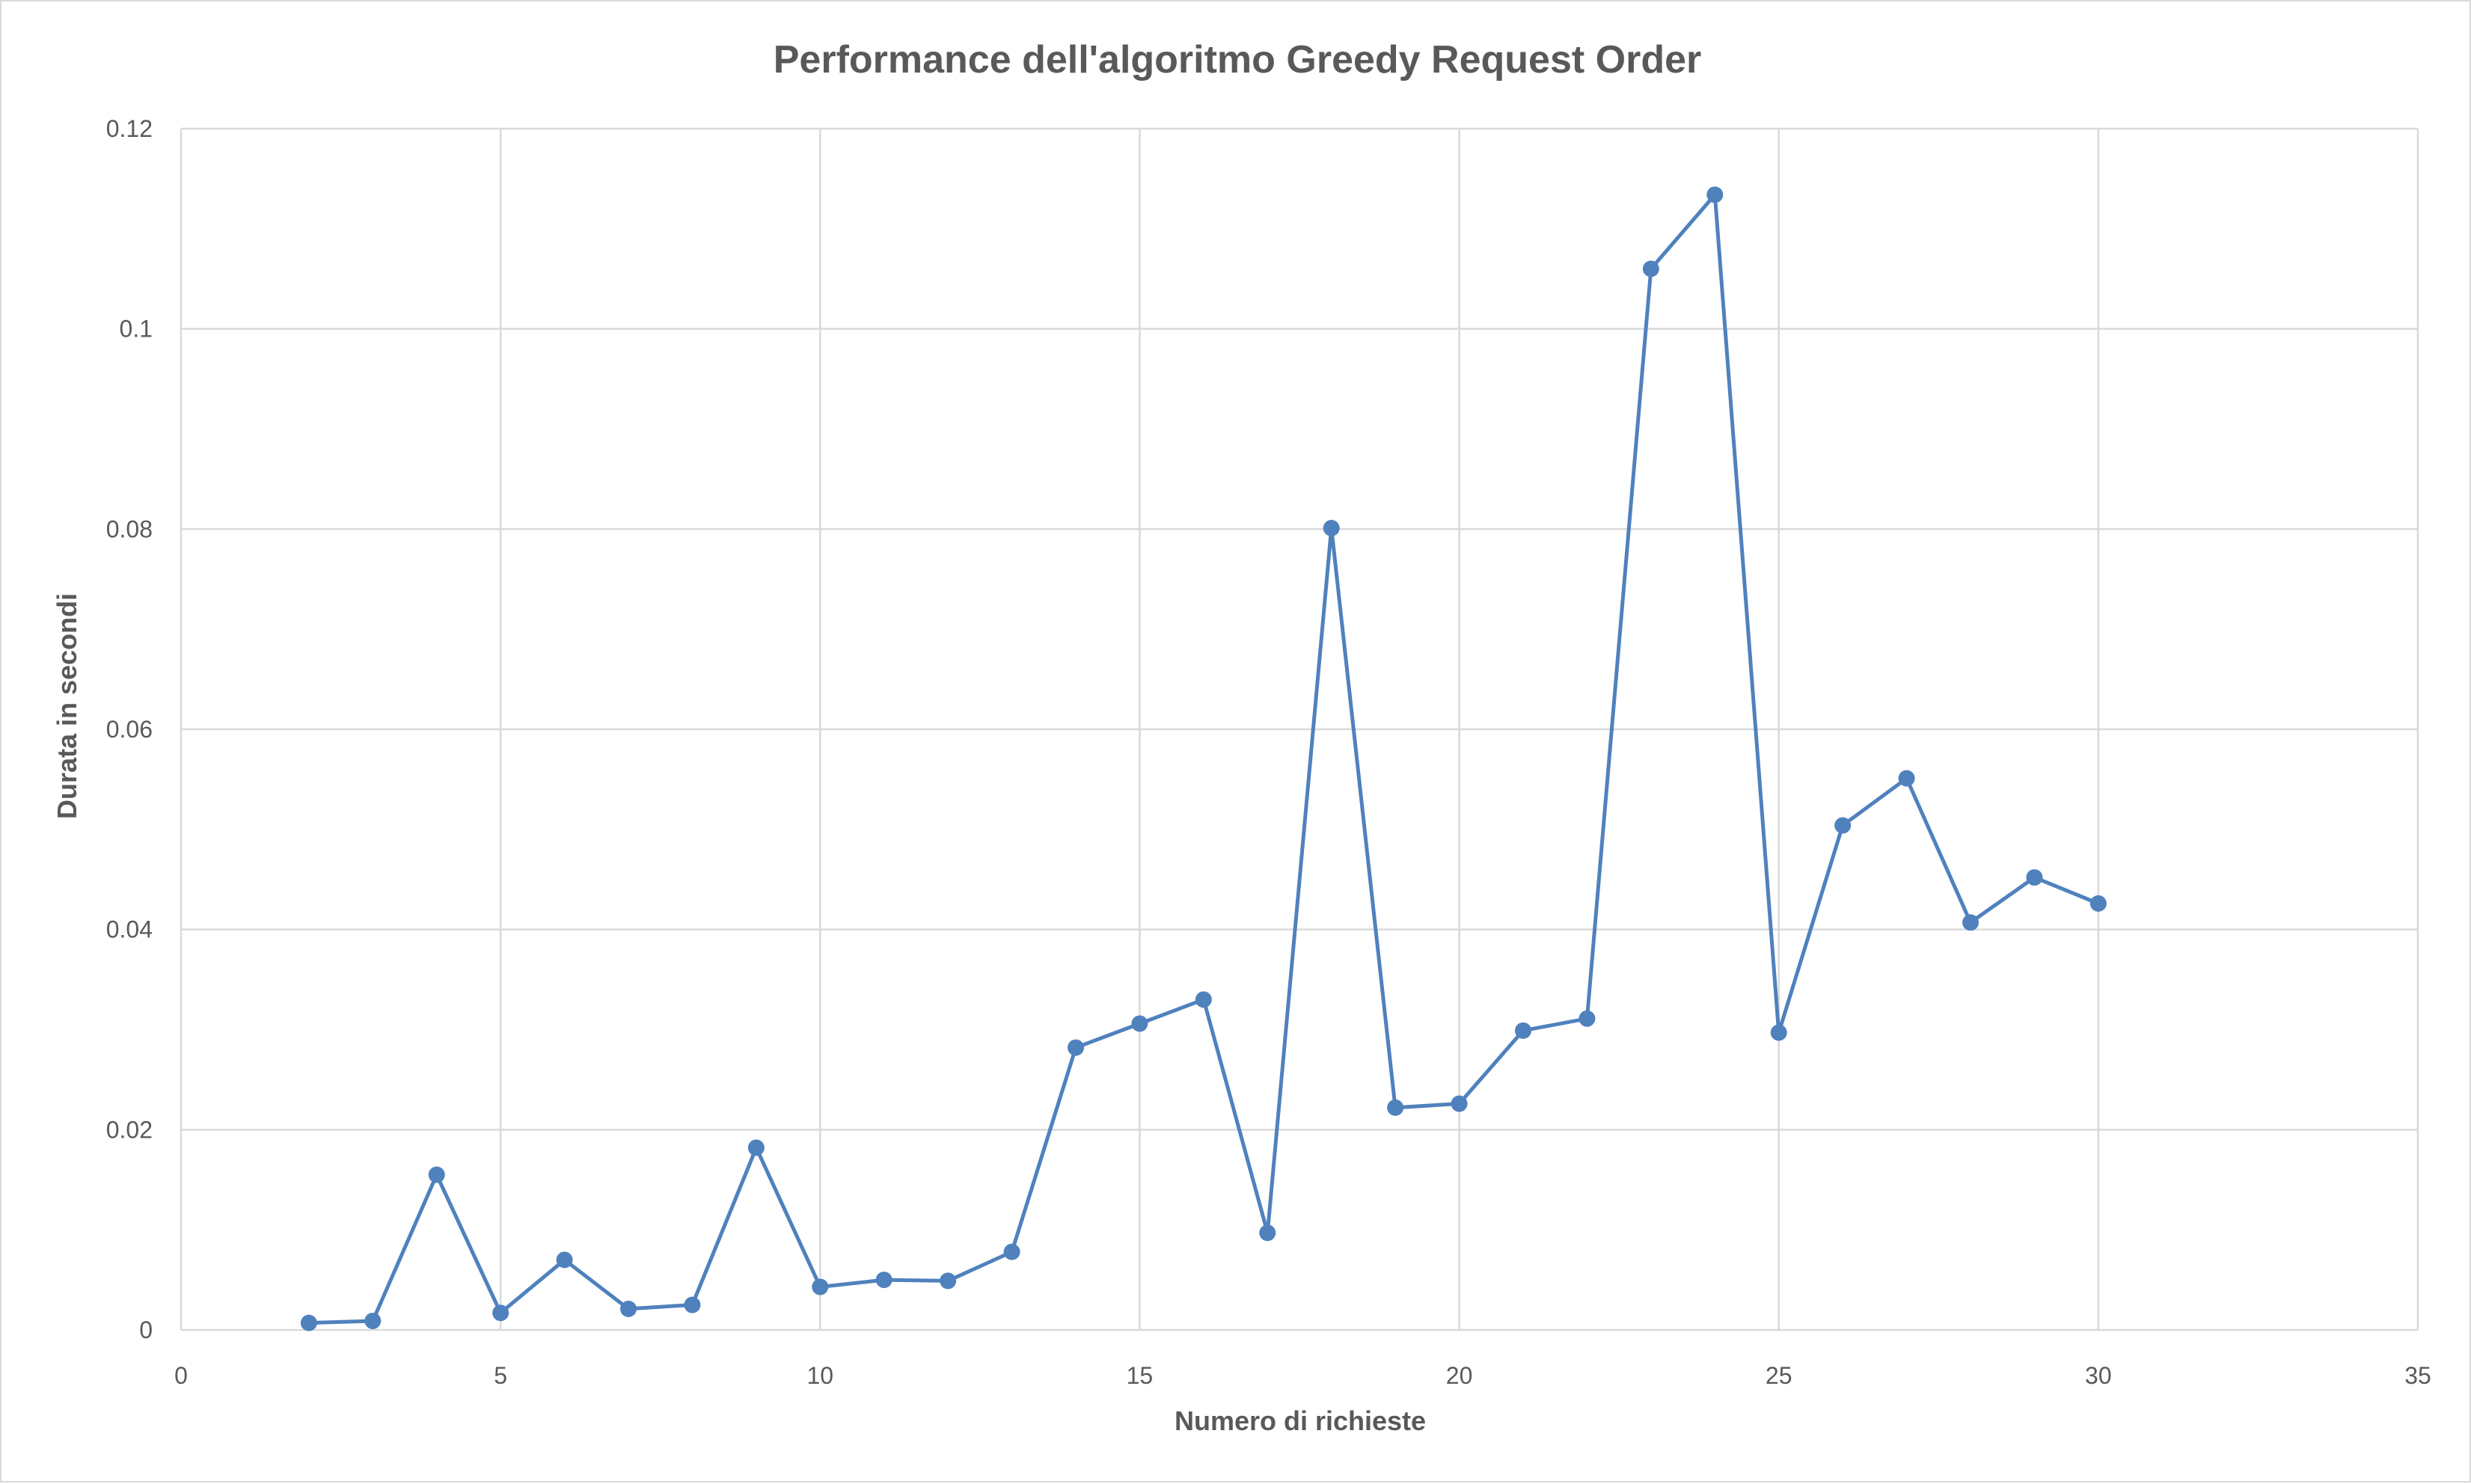  Describe the element at coordinates (129, 528) in the screenshot. I see `y-tick-label: 0.08` at that location.